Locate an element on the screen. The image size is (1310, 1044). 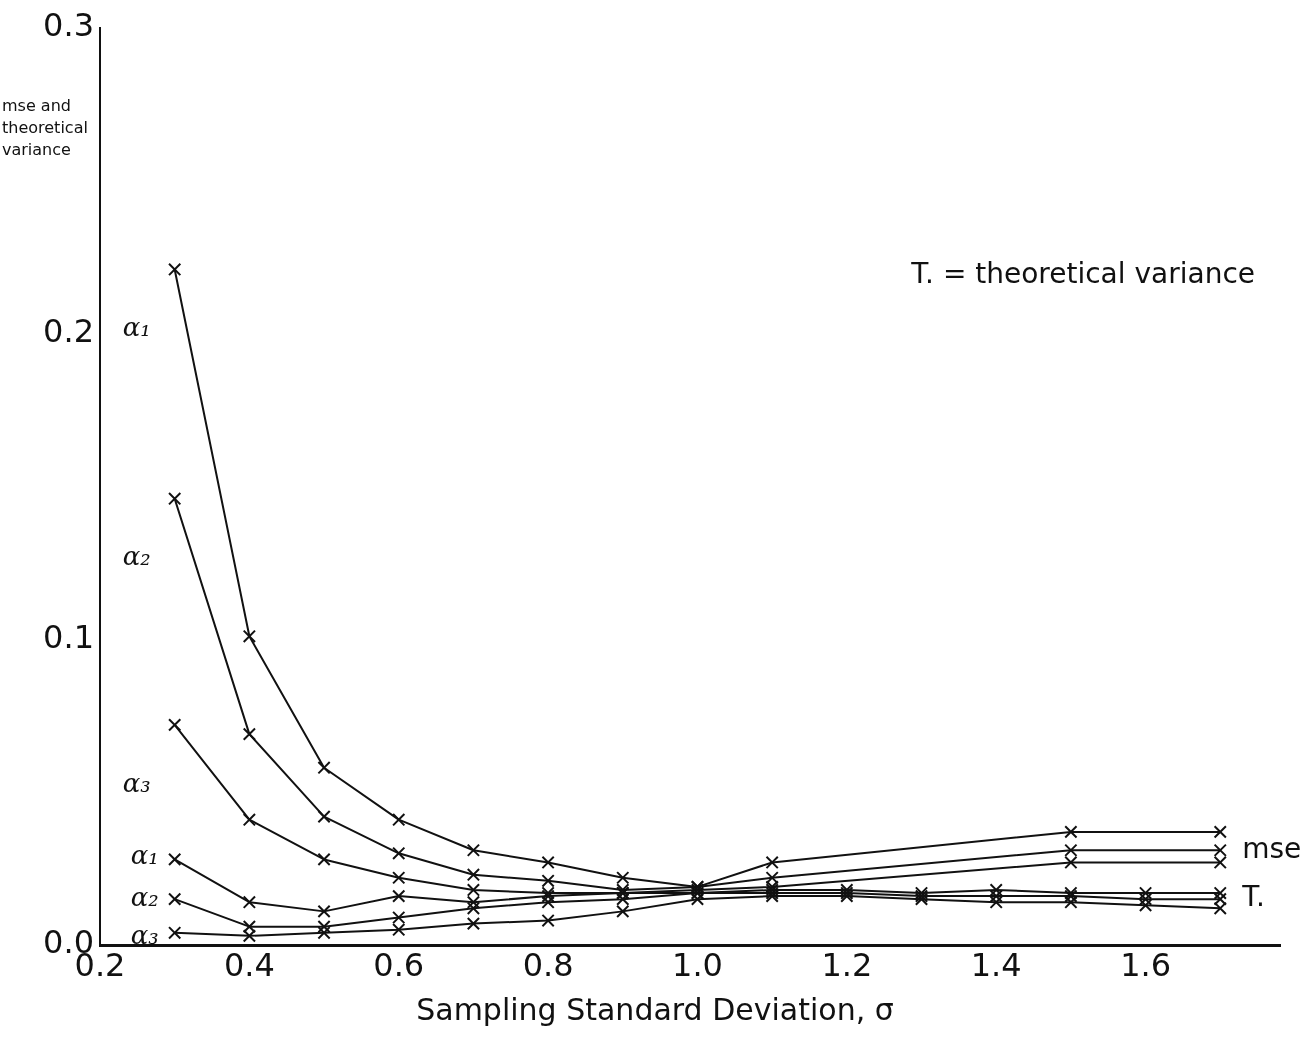
x-tick-label: 1.0 is located at coordinates (697, 964).